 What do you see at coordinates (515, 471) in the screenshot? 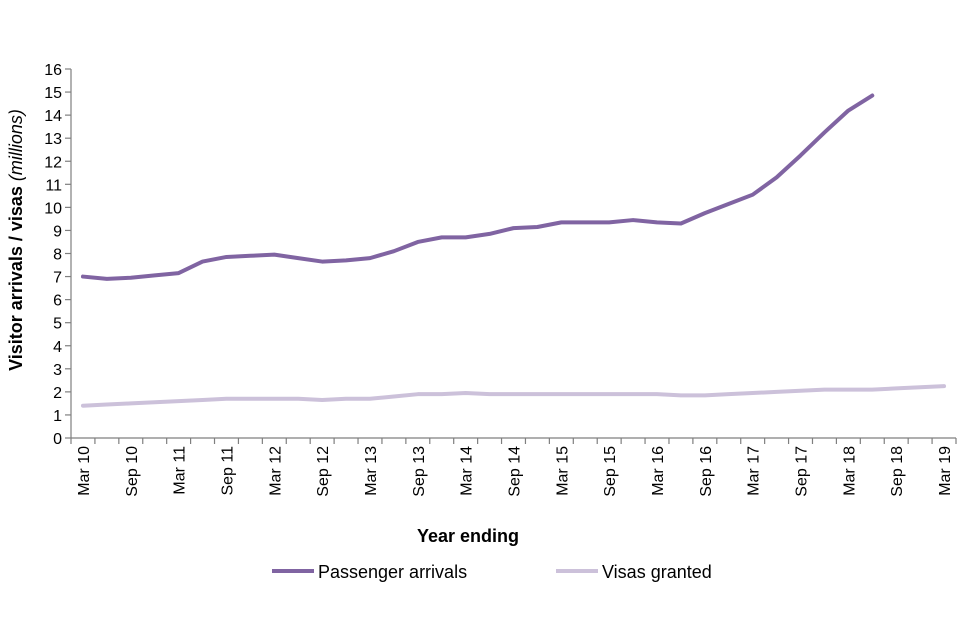
I see `x-tick-label: Sep 14` at bounding box center [515, 471].